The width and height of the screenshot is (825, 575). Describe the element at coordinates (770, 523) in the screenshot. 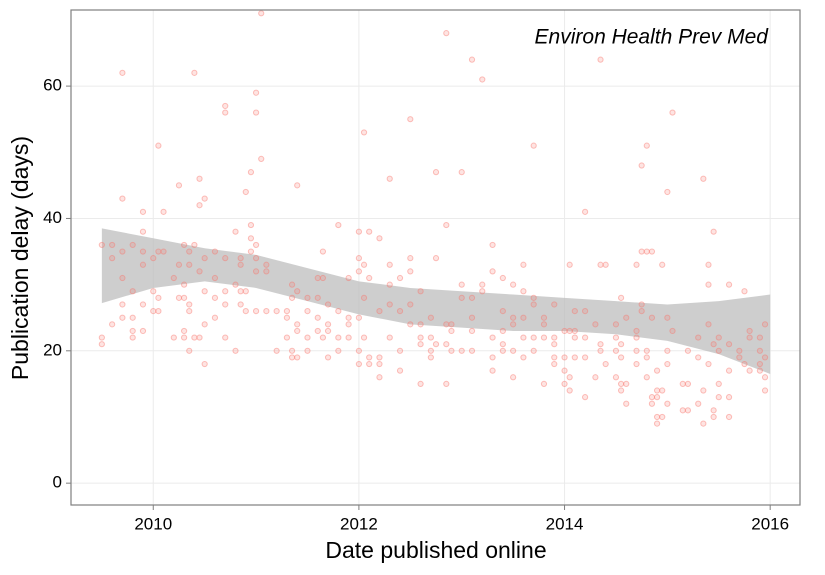

I see `x-tick-label: 2016` at that location.